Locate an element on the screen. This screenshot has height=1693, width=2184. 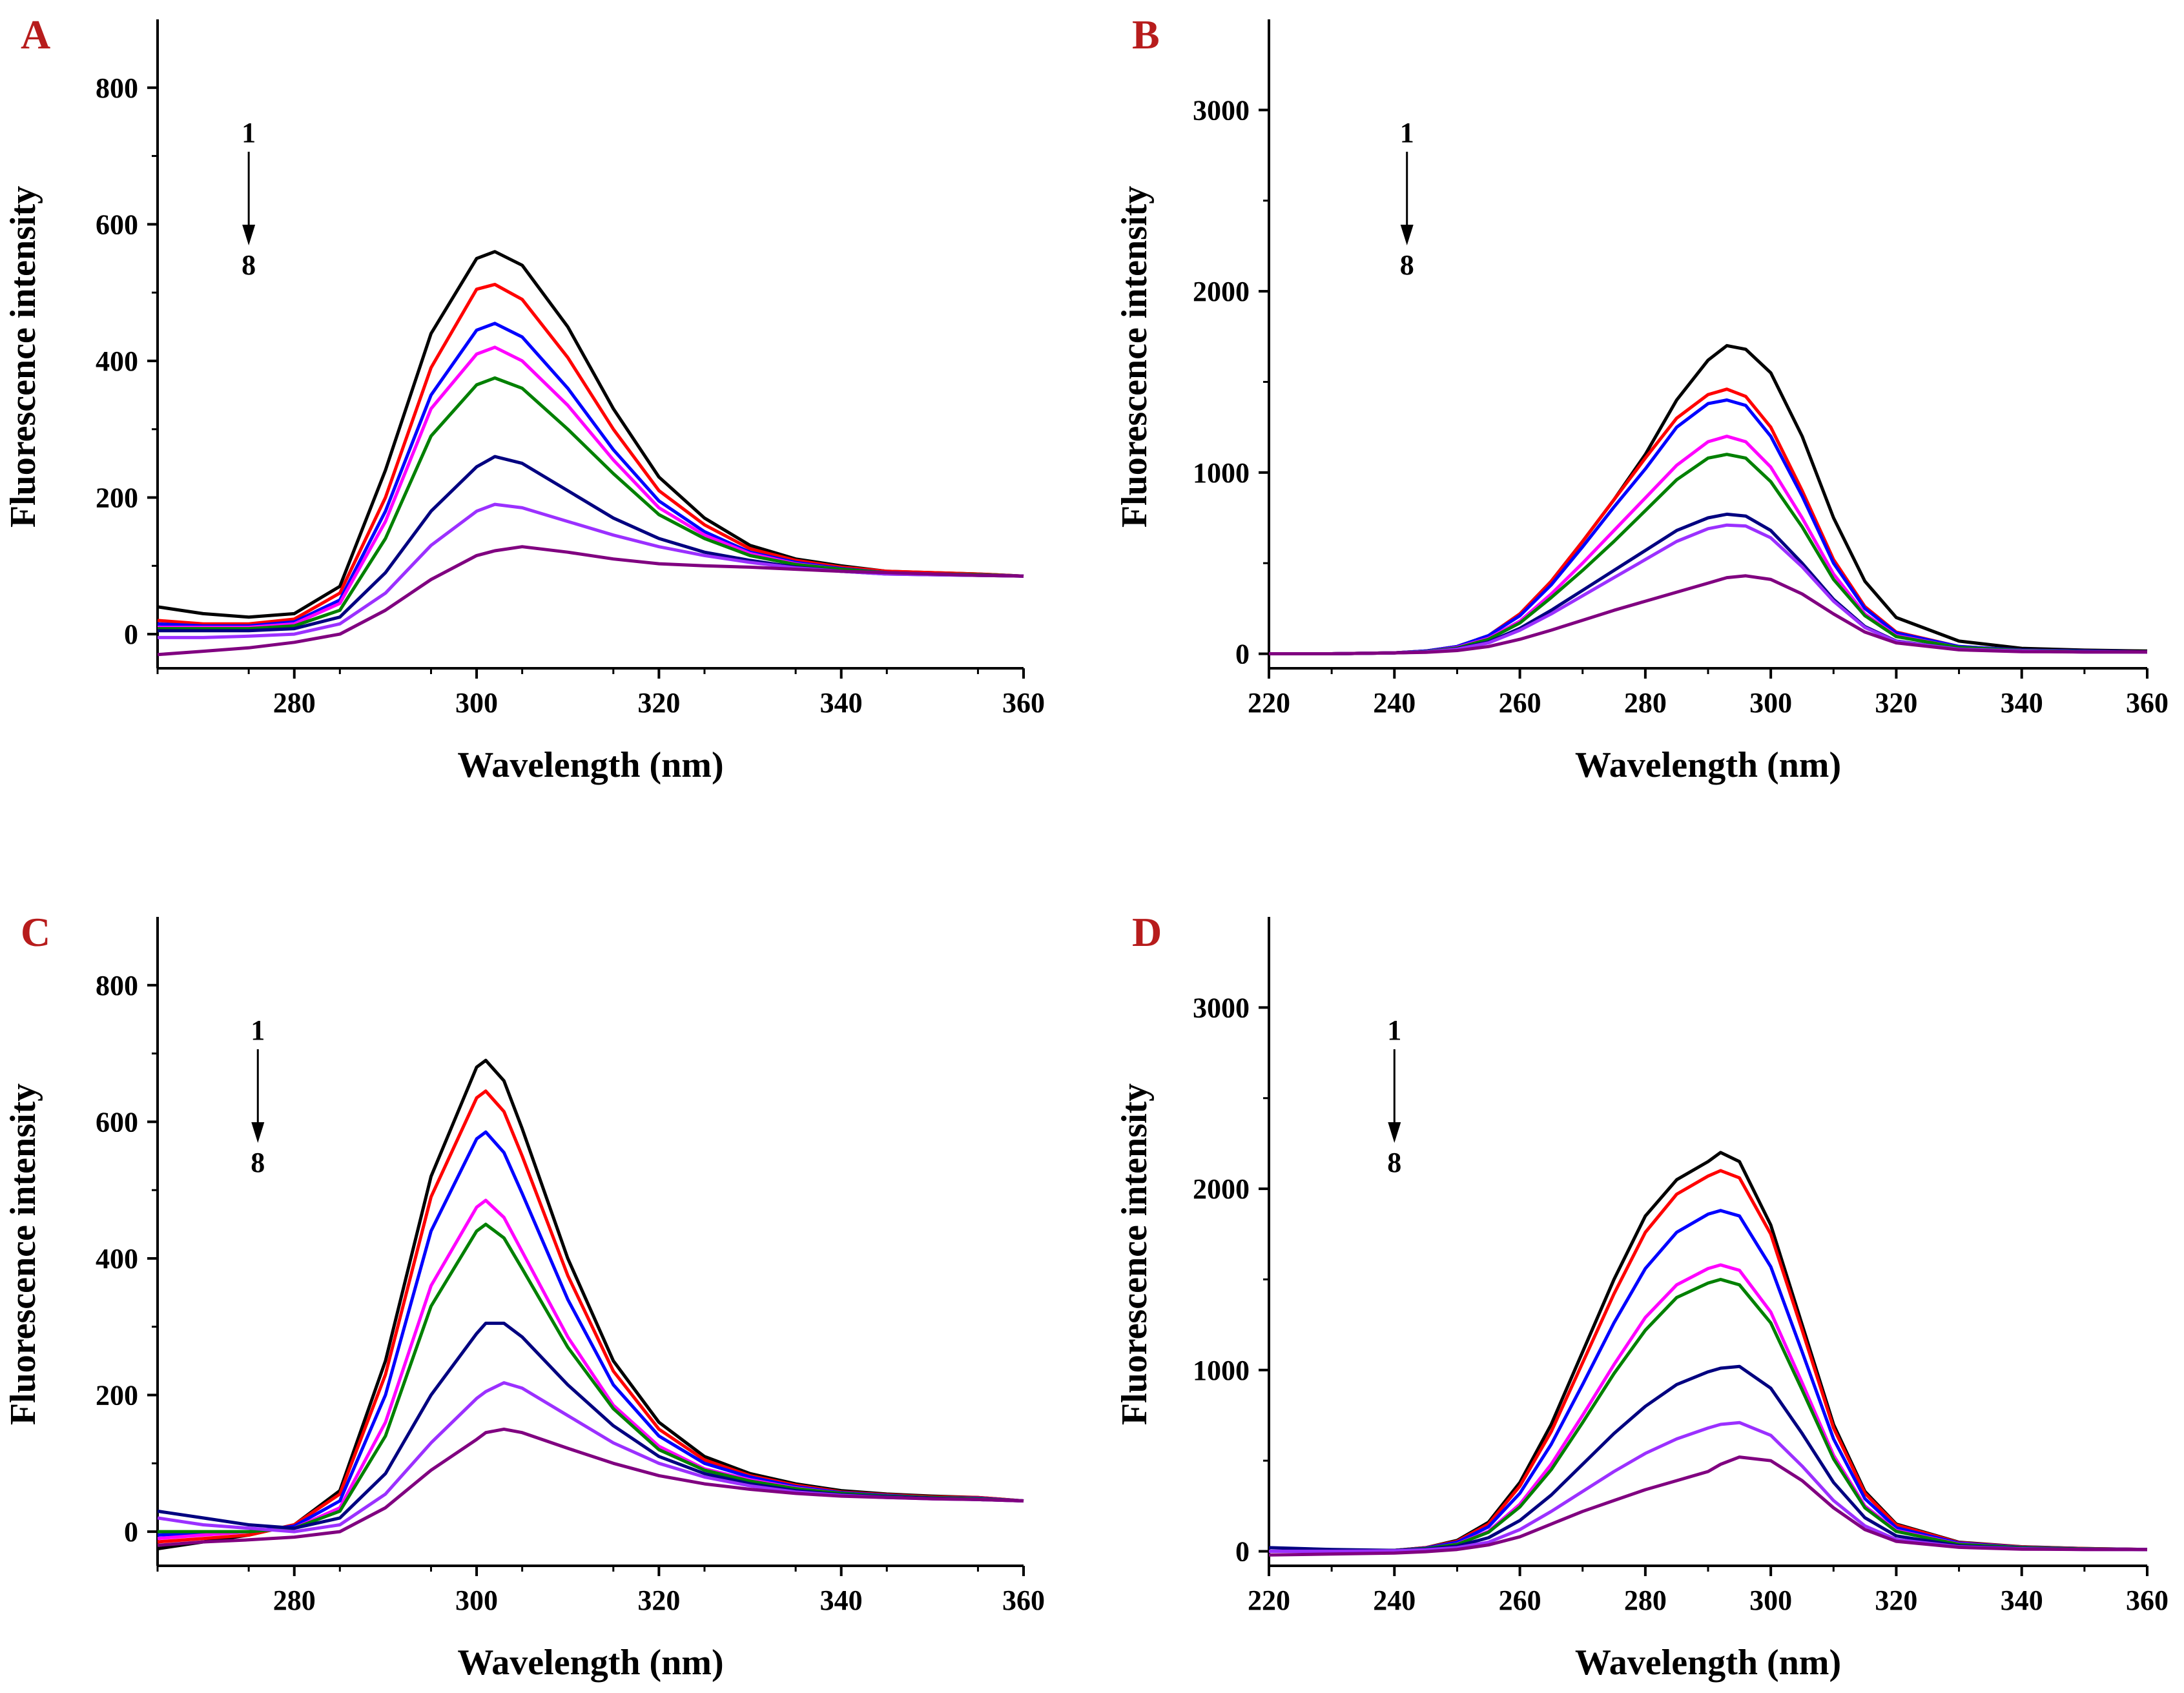
panel-letter: C is located at coordinates (35, 932).